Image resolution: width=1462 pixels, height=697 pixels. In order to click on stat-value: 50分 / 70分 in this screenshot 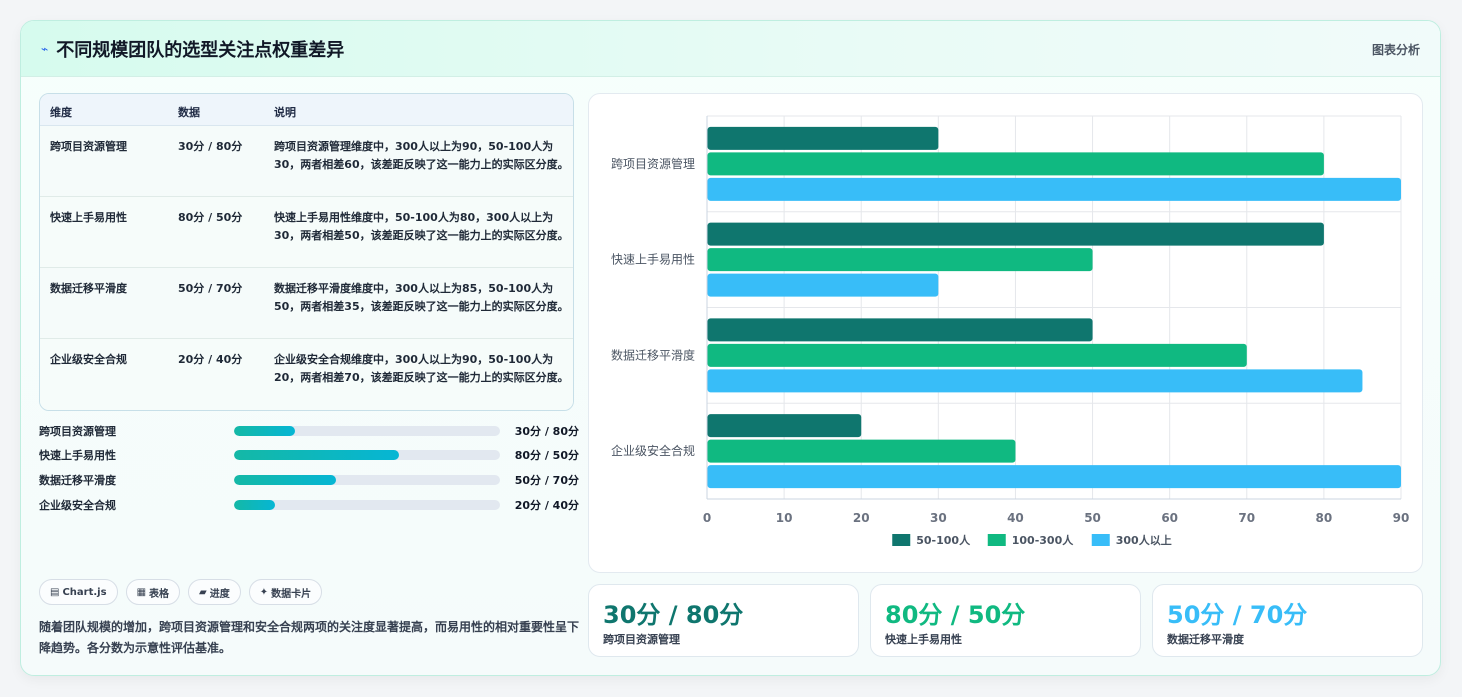, I will do `click(1237, 615)`.